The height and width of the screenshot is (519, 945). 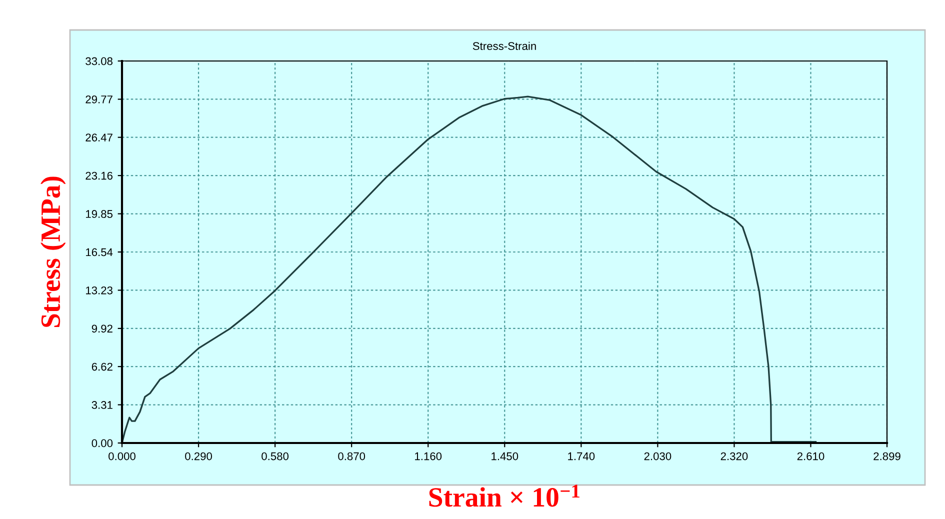 What do you see at coordinates (99, 290) in the screenshot?
I see `y-tick-label: 13.23` at bounding box center [99, 290].